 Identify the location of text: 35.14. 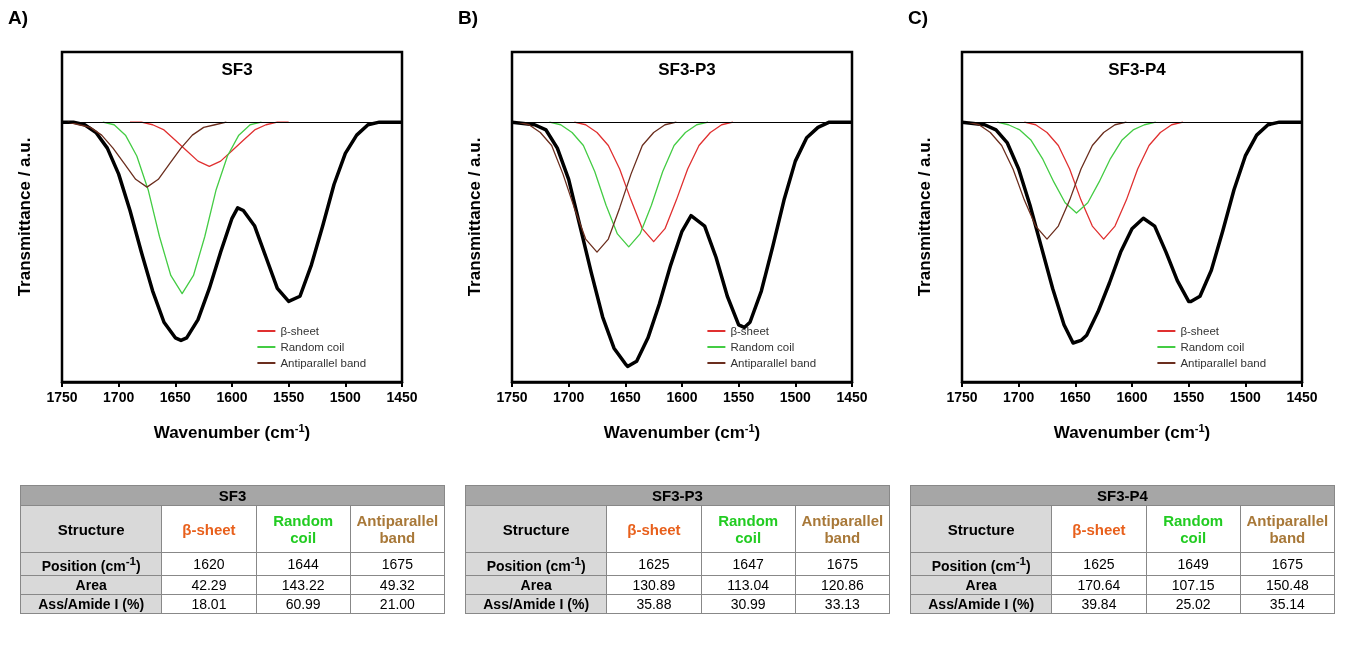
(1287, 603).